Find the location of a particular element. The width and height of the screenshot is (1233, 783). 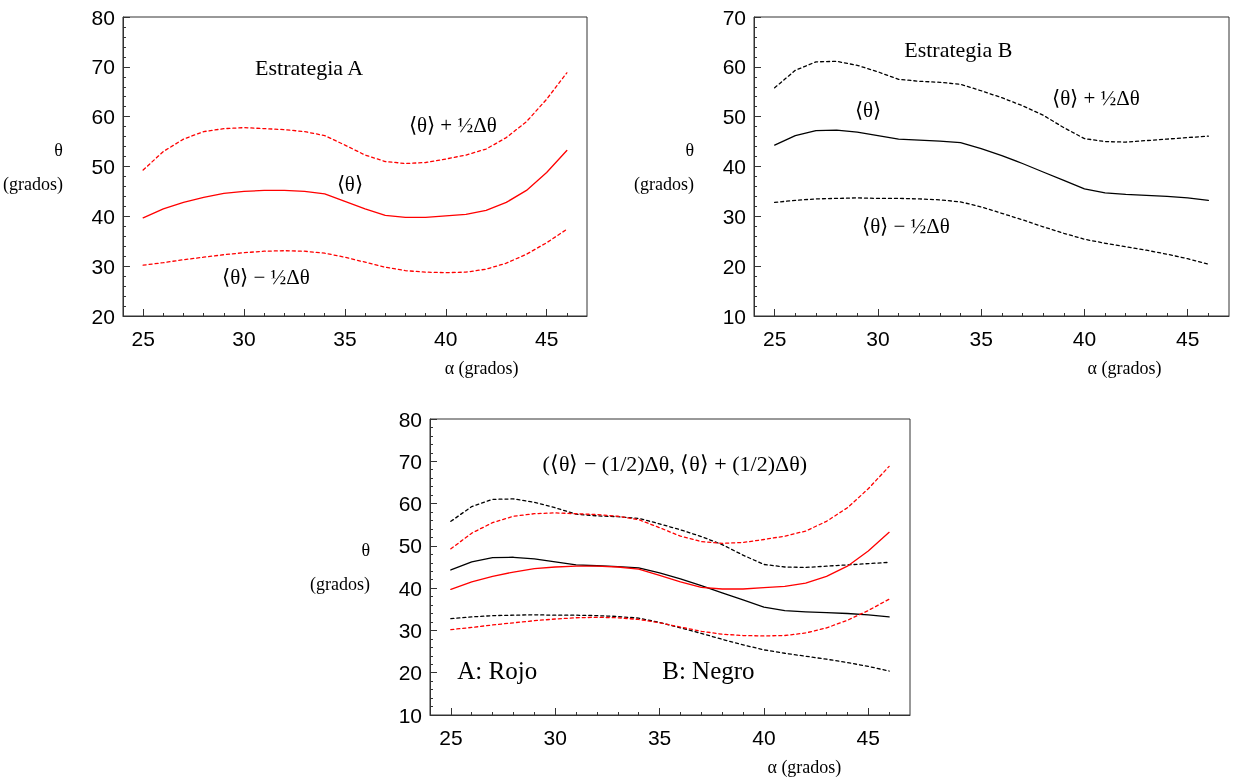

text: Estrategia B is located at coordinates (958, 50).